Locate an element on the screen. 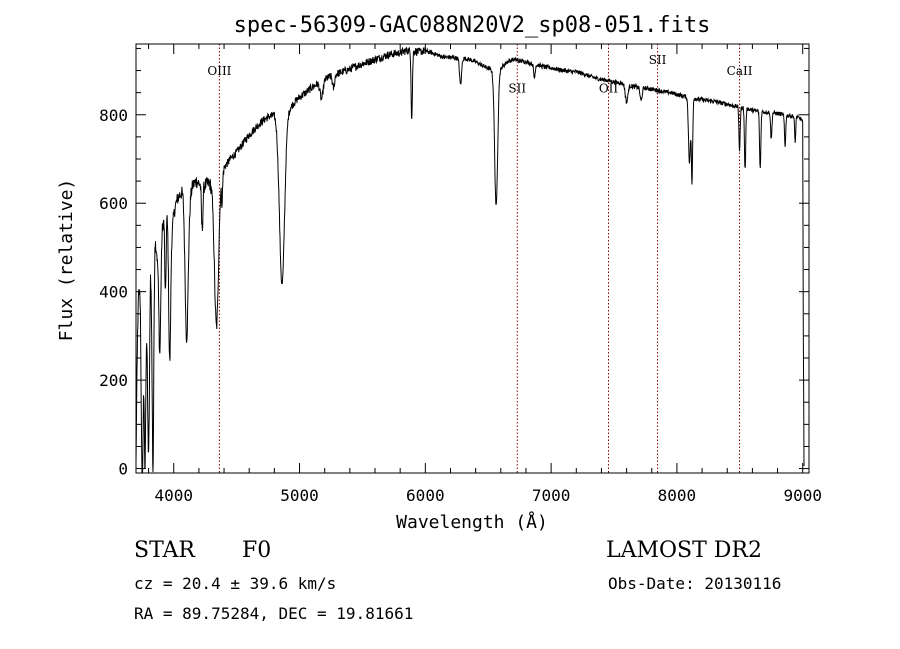 This screenshot has height=649, width=900. x-axis-label: Wavelength (Å) is located at coordinates (472, 522).